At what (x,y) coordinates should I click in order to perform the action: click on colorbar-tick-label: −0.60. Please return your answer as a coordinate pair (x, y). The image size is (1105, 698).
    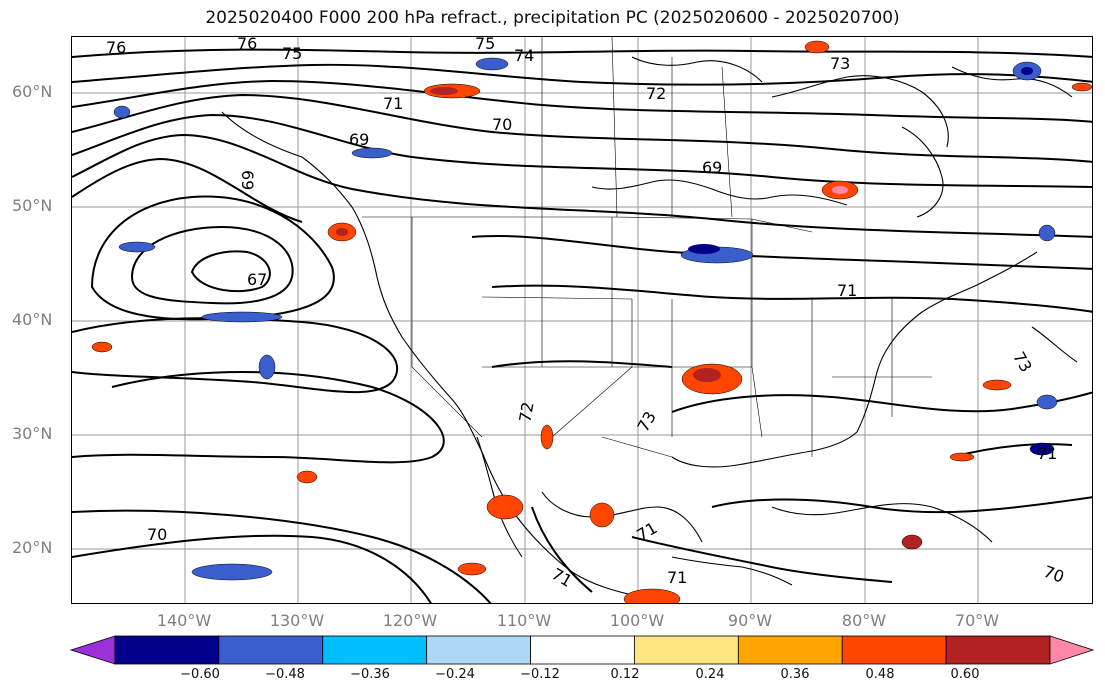
    Looking at the image, I should click on (200, 674).